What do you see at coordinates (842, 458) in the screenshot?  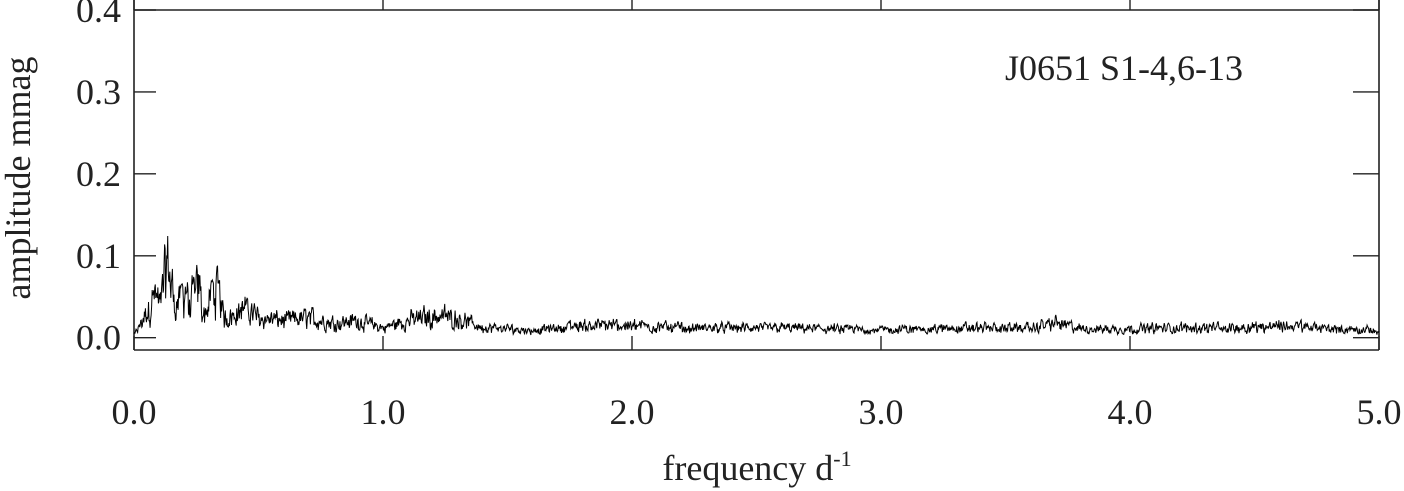 I see `x-axis-title-superscript: -1` at bounding box center [842, 458].